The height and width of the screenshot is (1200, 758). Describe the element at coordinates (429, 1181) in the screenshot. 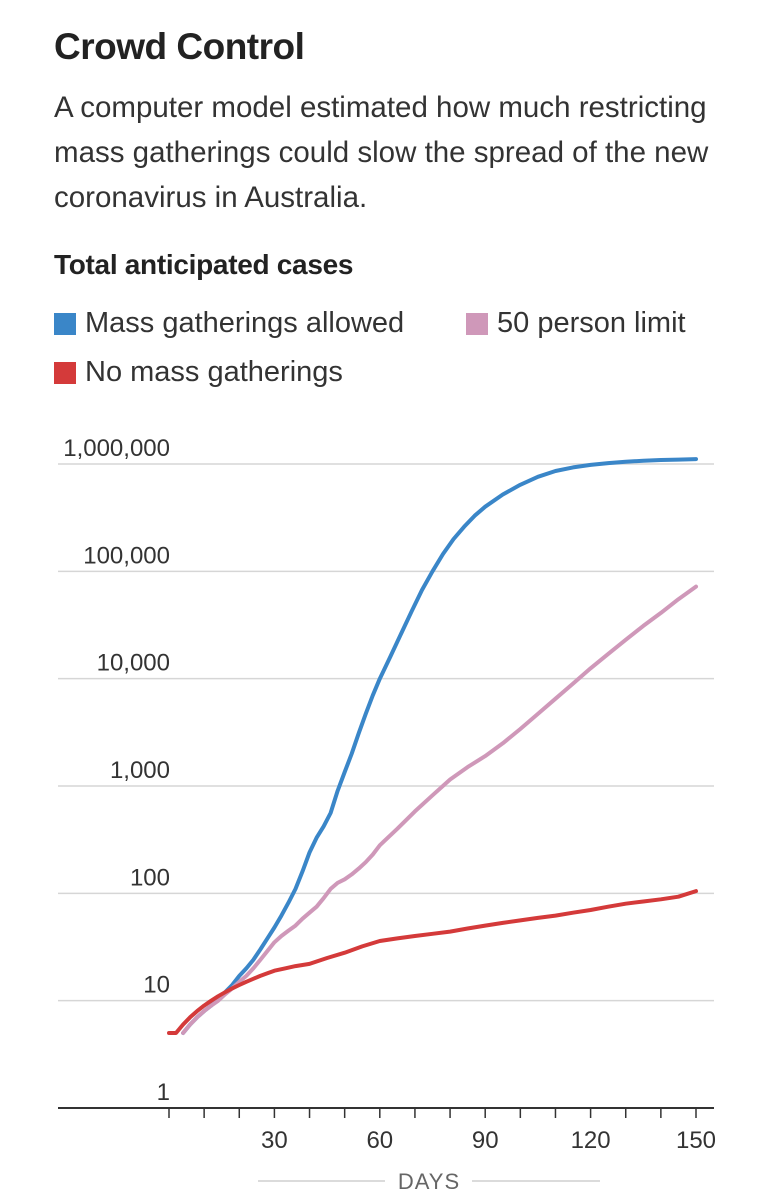

I see `x-axis-title: DAYS` at that location.